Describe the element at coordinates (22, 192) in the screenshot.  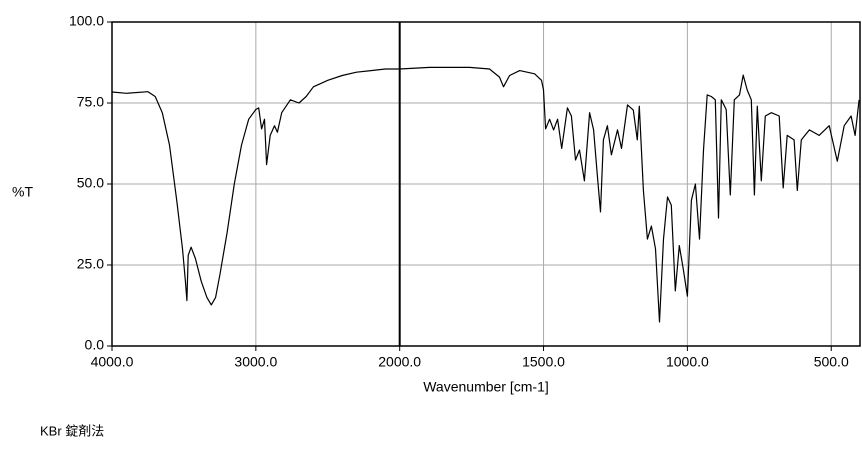
I see `y-axis-label: %T` at that location.